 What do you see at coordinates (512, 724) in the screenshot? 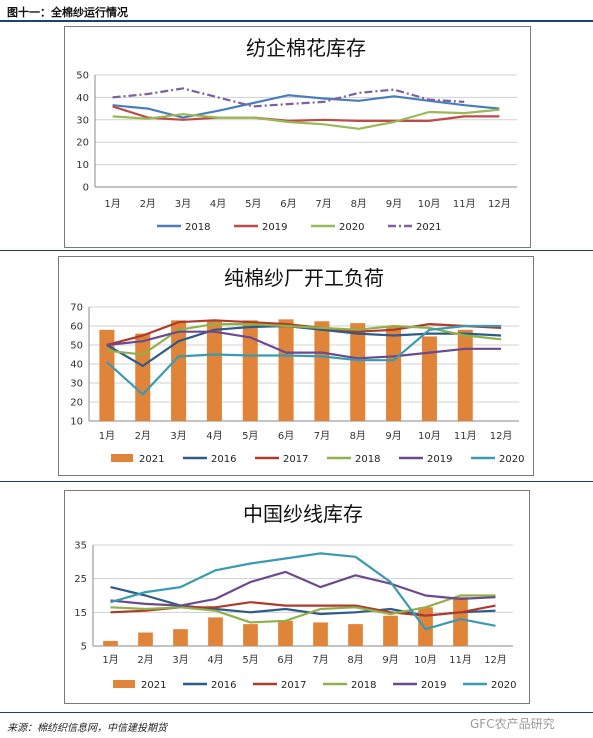
I see `watermark: GFC农产品研究` at bounding box center [512, 724].